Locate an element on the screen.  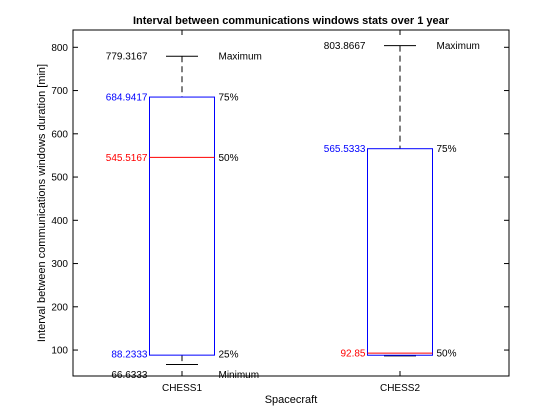
annotation-value-max: 803.8667 is located at coordinates (345, 46).